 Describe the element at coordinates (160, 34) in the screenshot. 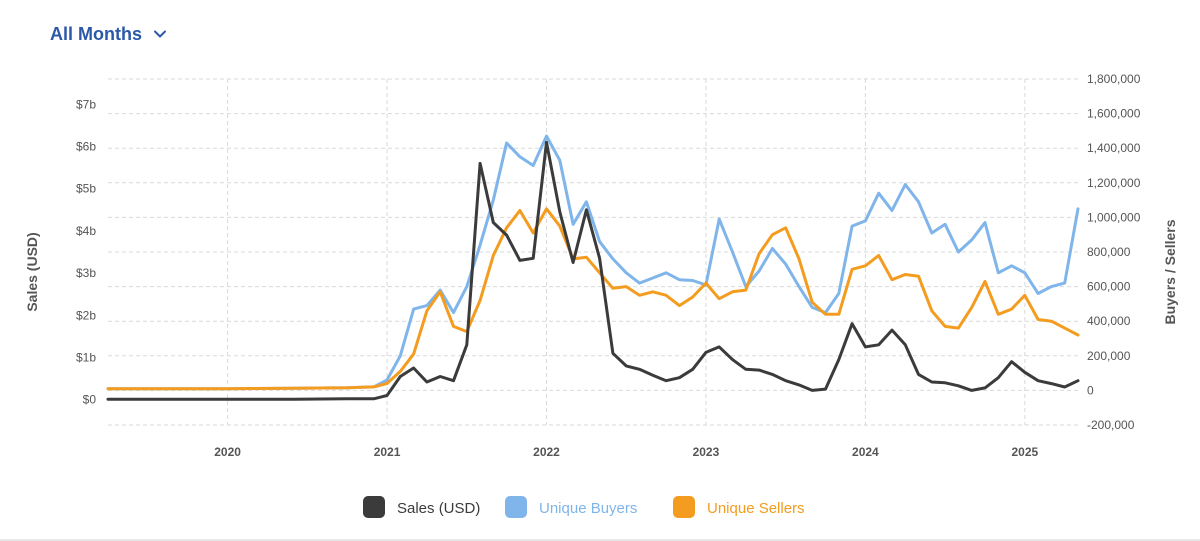

I see `chevron-down-icon` at that location.